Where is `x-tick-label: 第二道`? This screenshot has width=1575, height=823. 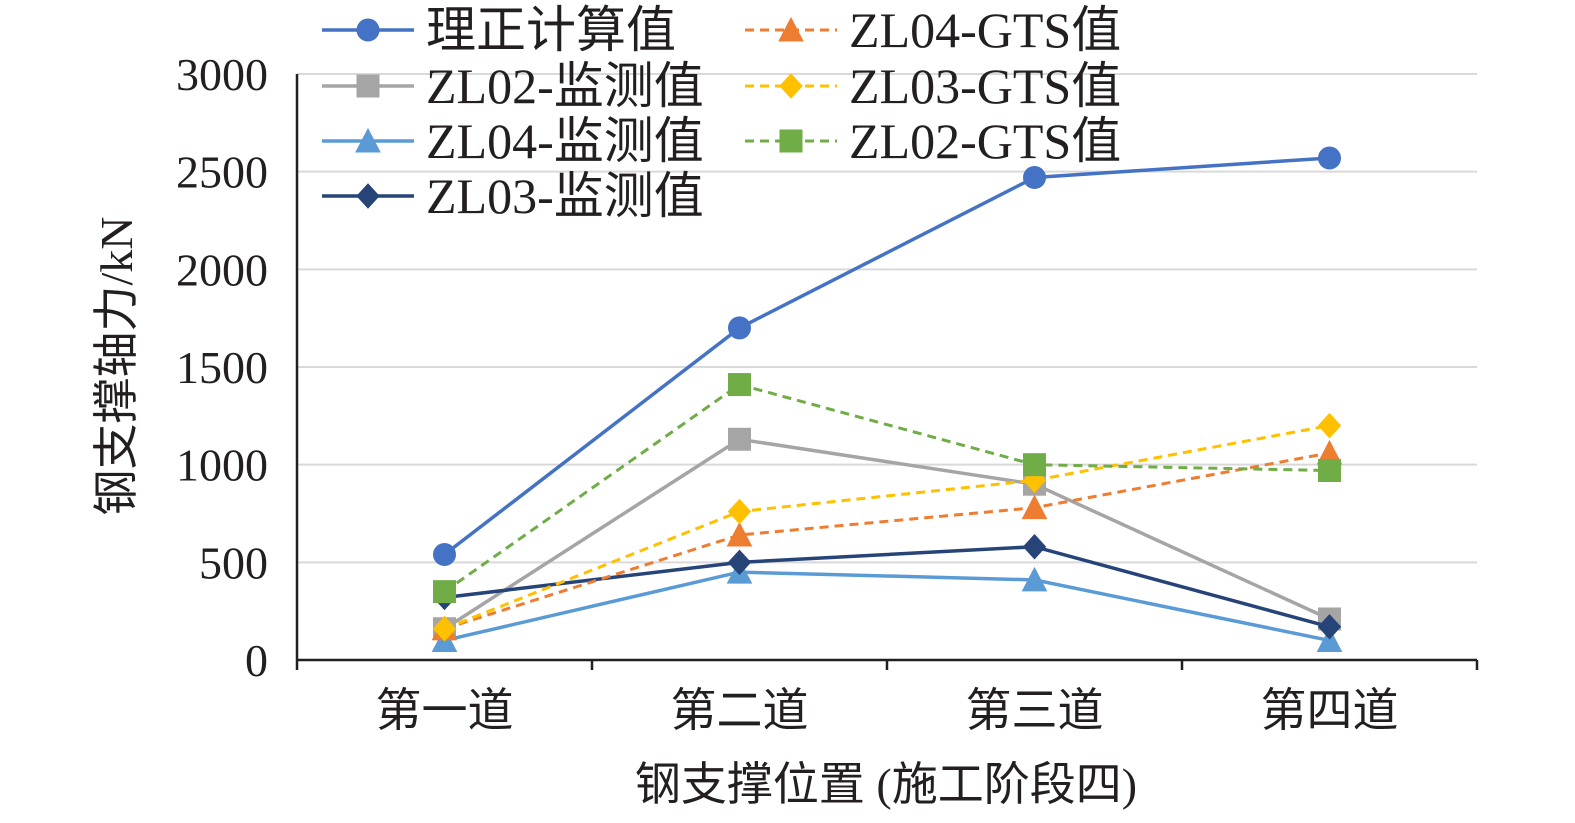
x-tick-label: 第二道 is located at coordinates (740, 710).